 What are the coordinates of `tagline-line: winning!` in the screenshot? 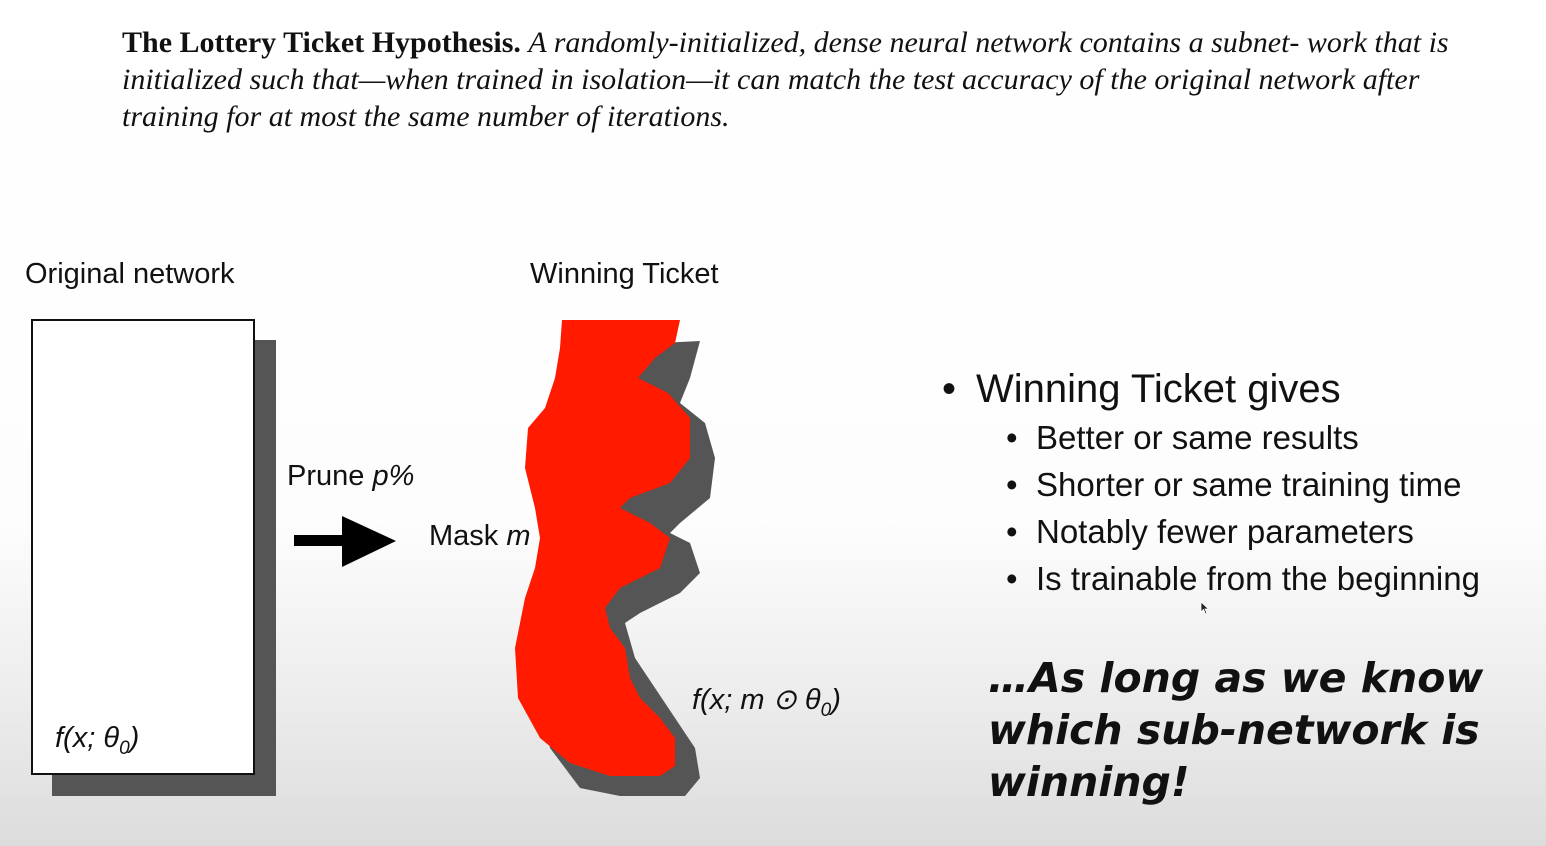 It's located at (1089, 782).